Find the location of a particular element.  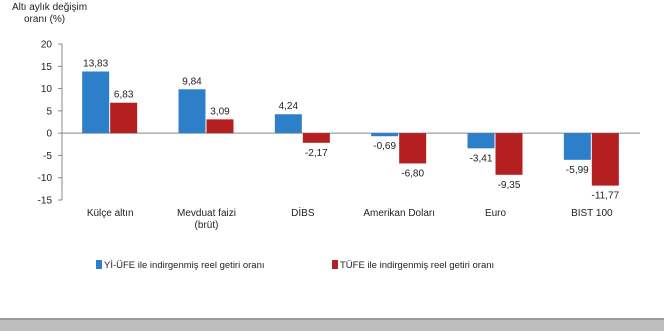

x-category-label-line2: (brüt) is located at coordinates (207, 225).